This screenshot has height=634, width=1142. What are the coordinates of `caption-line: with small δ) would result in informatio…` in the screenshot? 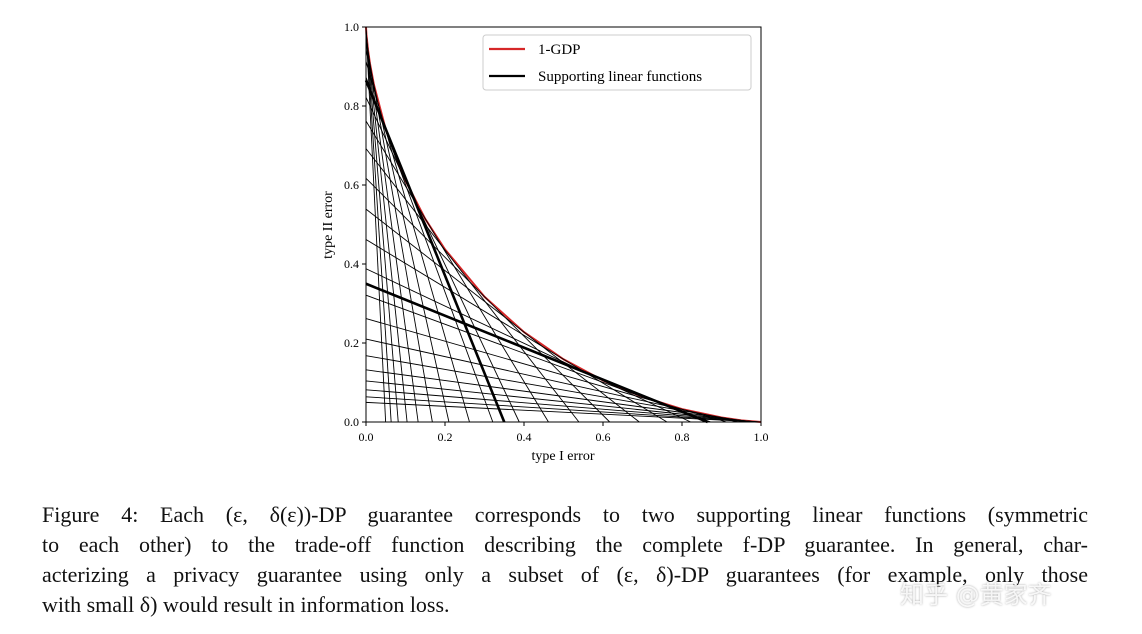 It's located at (246, 604).